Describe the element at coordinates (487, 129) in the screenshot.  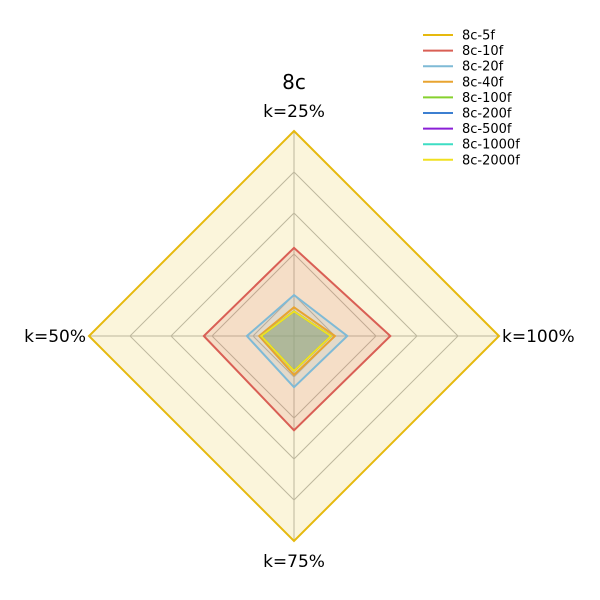
I see `legend-label-8c-500f: 8c-500f` at that location.